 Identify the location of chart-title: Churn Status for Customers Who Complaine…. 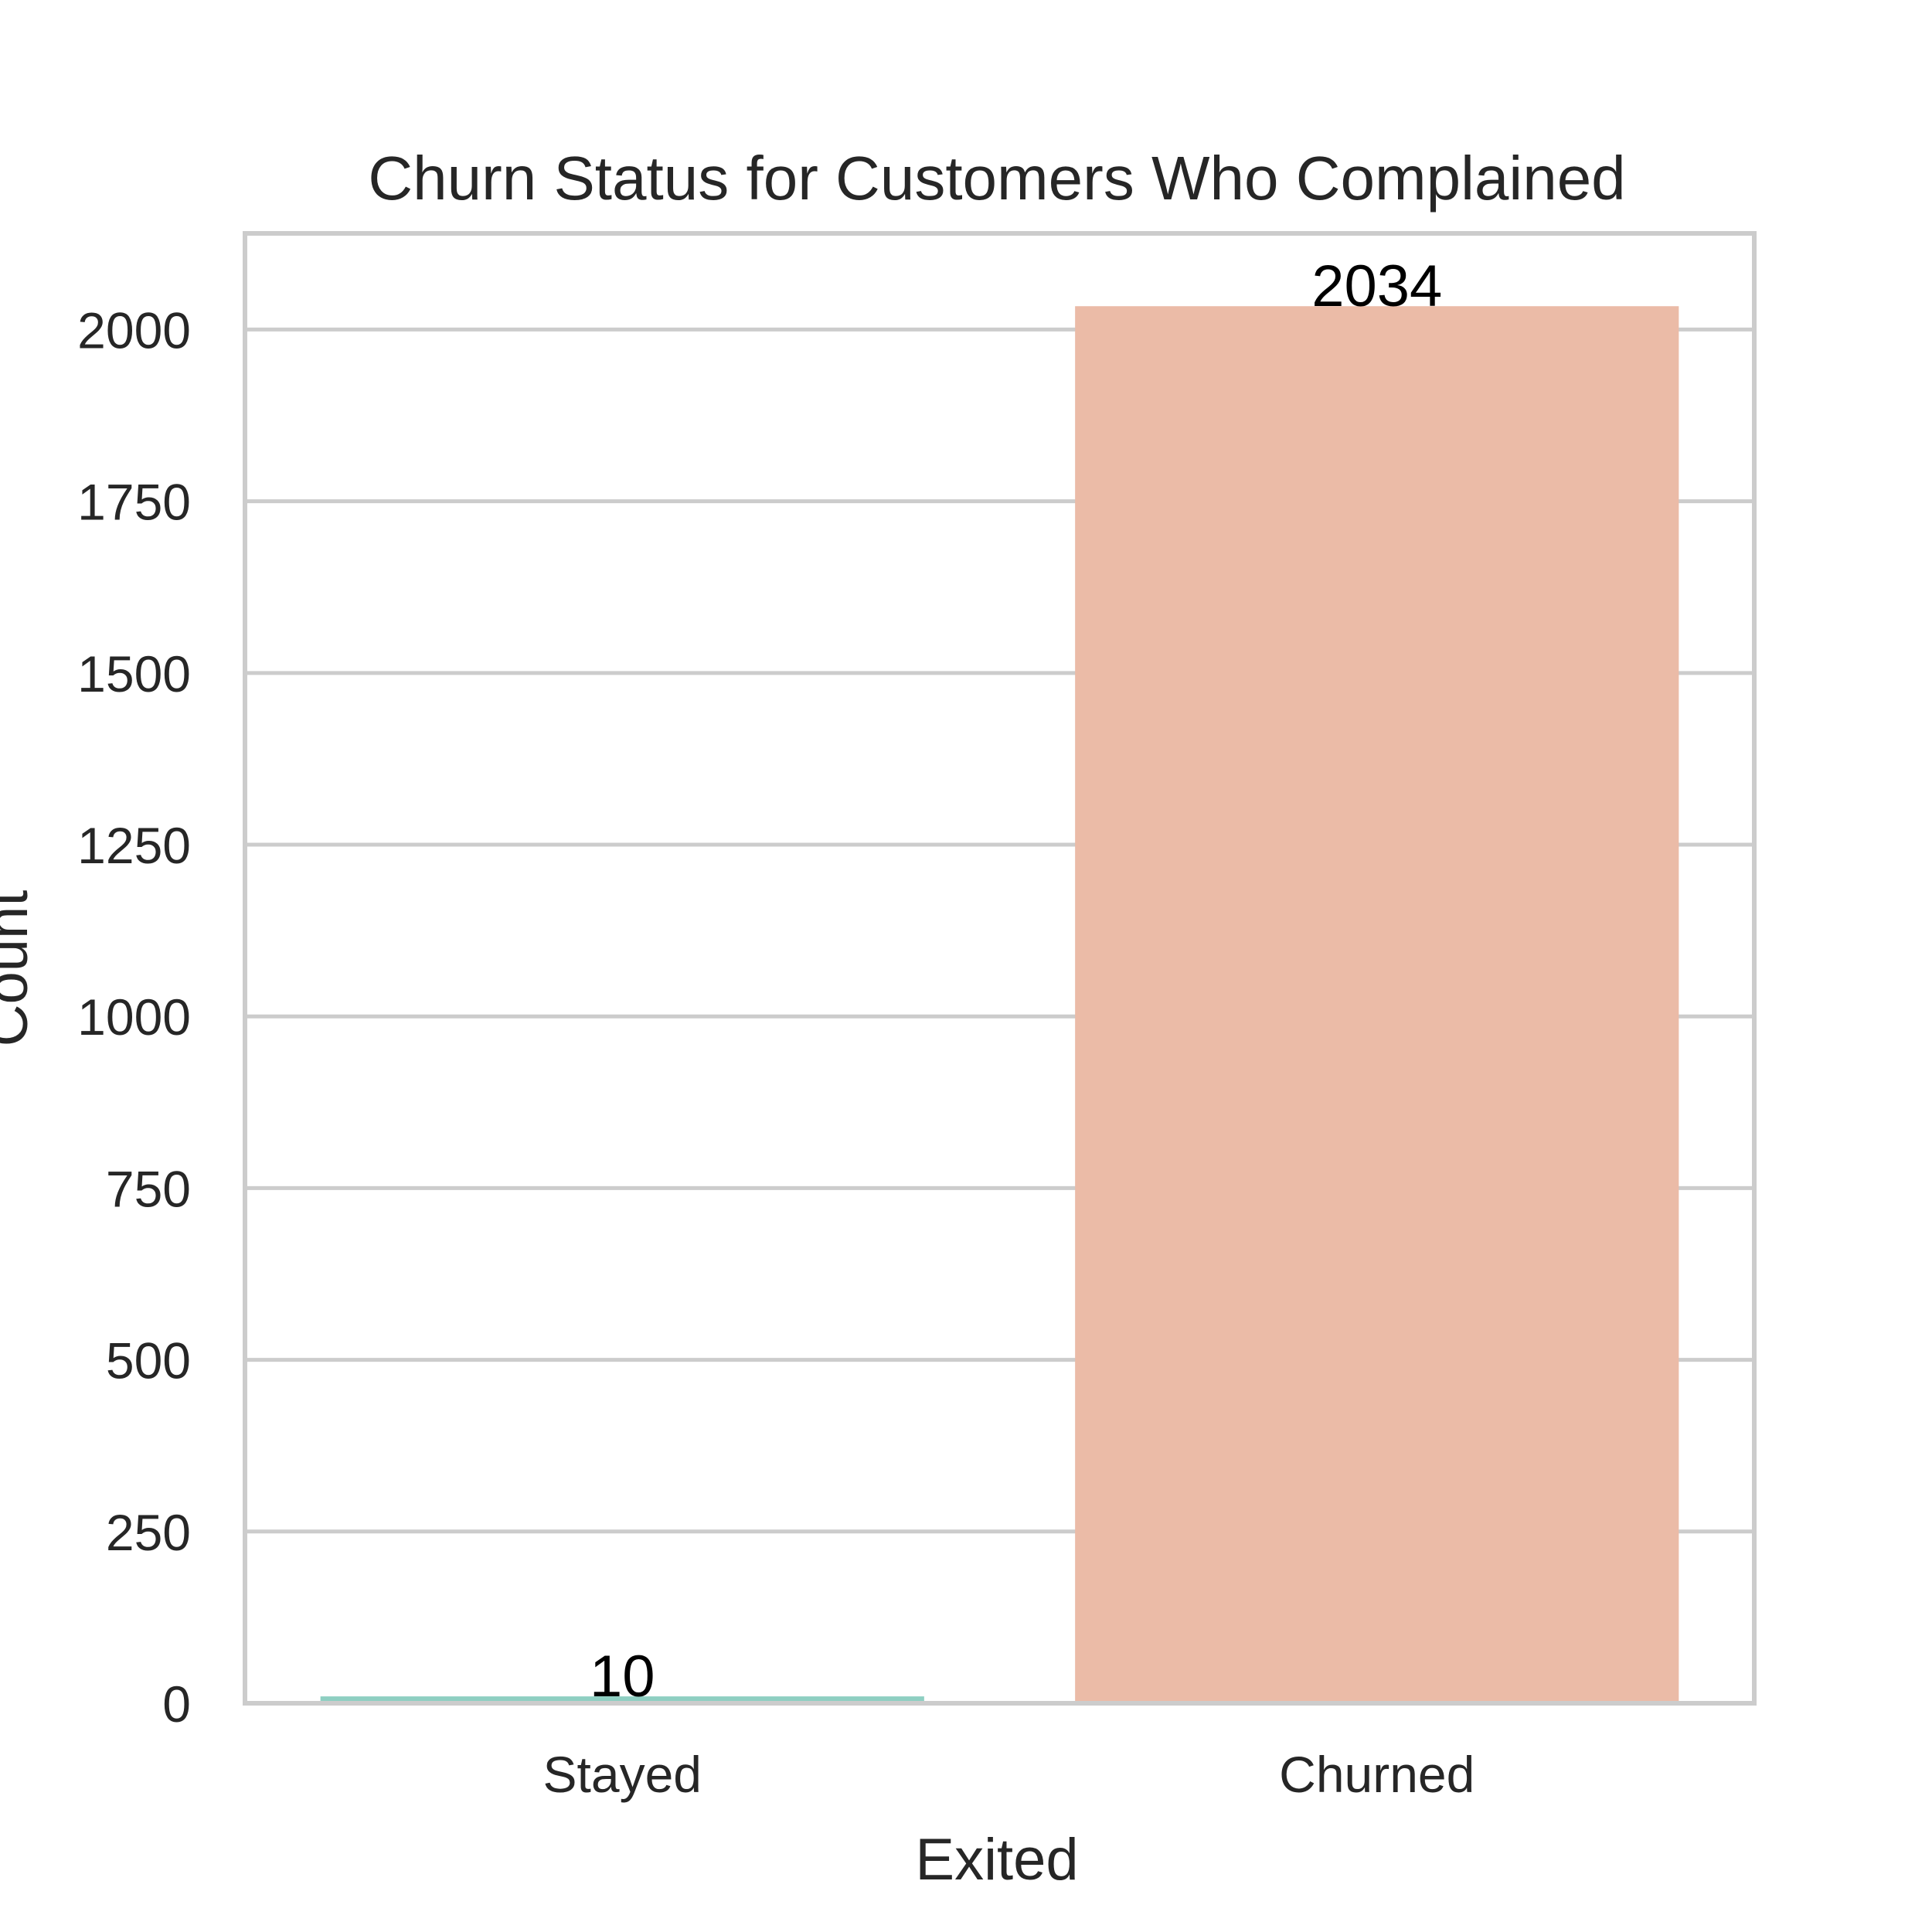
(997, 178).